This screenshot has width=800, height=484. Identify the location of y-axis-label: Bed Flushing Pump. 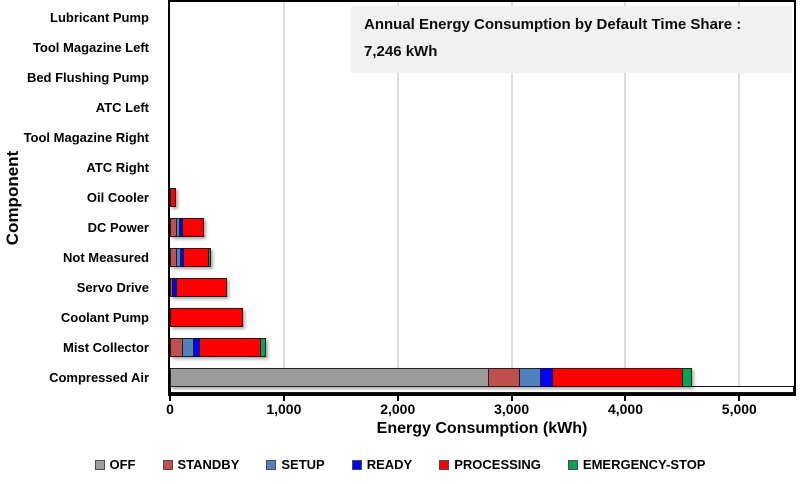
(87, 77).